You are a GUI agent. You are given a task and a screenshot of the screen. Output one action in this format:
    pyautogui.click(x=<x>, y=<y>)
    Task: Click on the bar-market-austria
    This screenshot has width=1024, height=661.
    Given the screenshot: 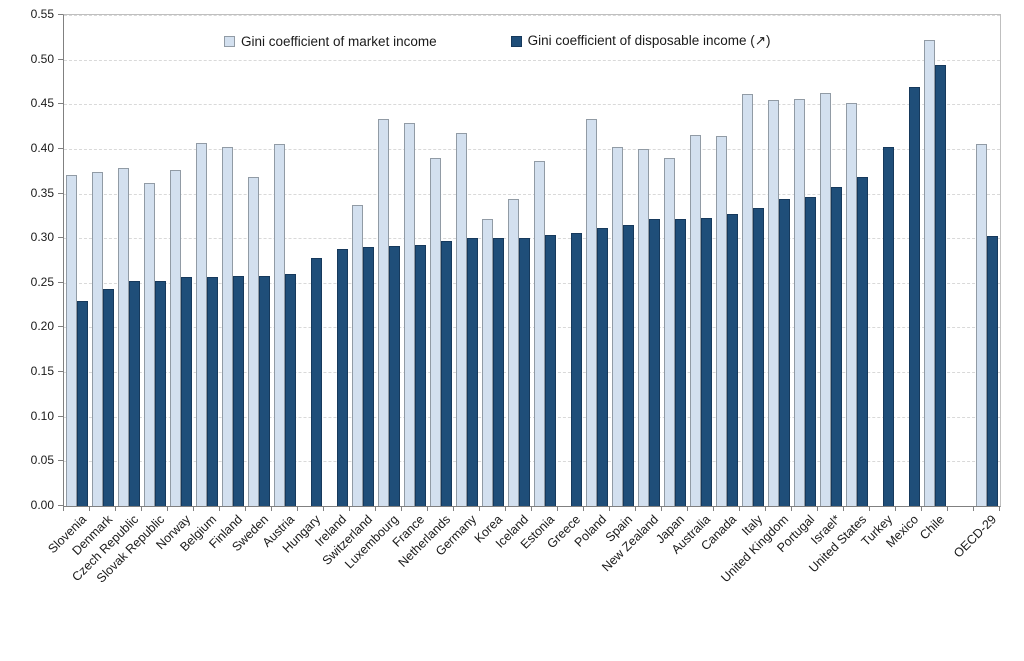 What is the action you would take?
    pyautogui.click(x=279, y=325)
    